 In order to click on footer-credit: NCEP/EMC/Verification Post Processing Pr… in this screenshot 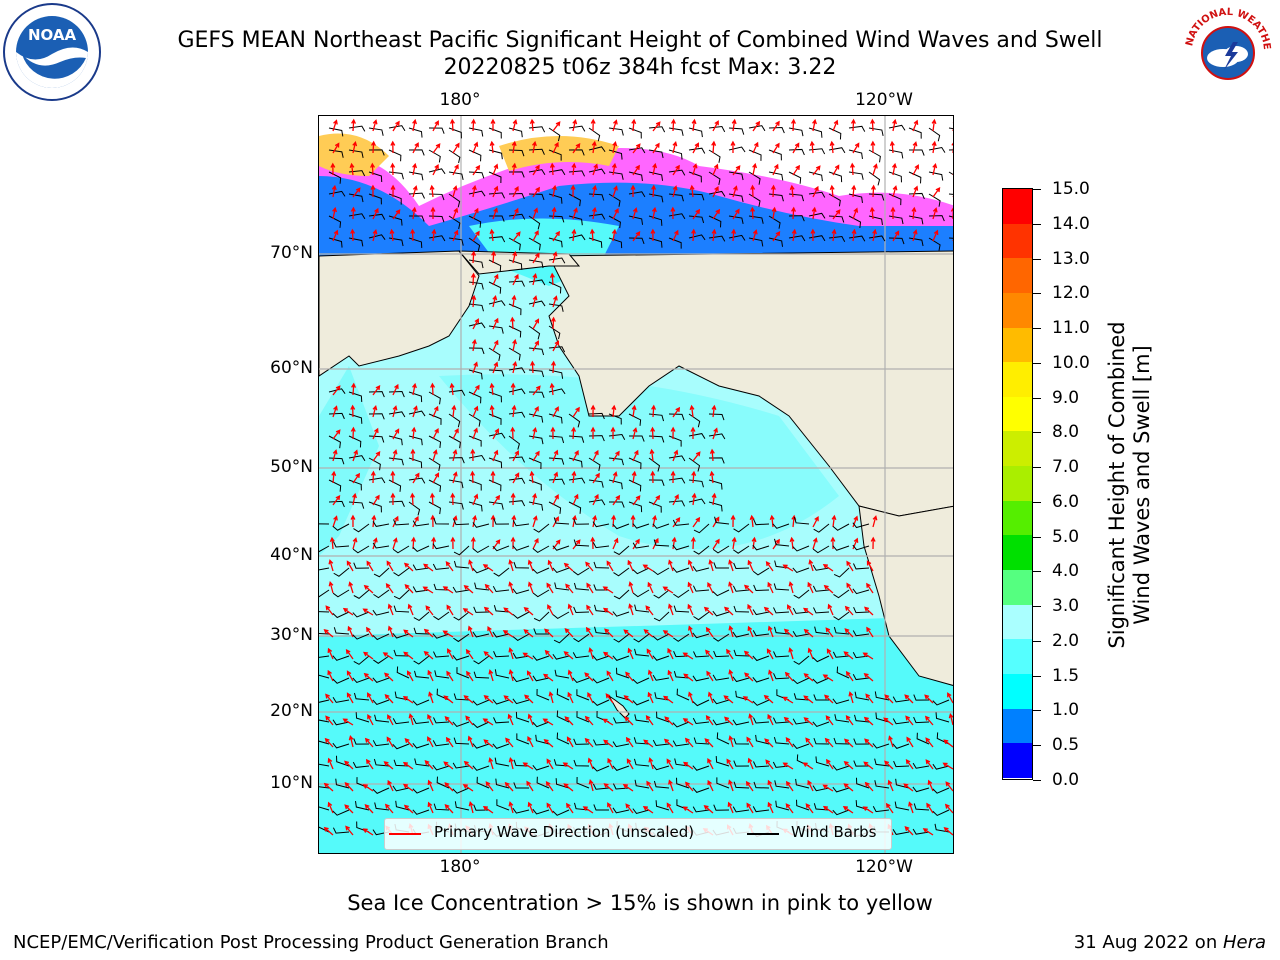, I will do `click(311, 942)`.